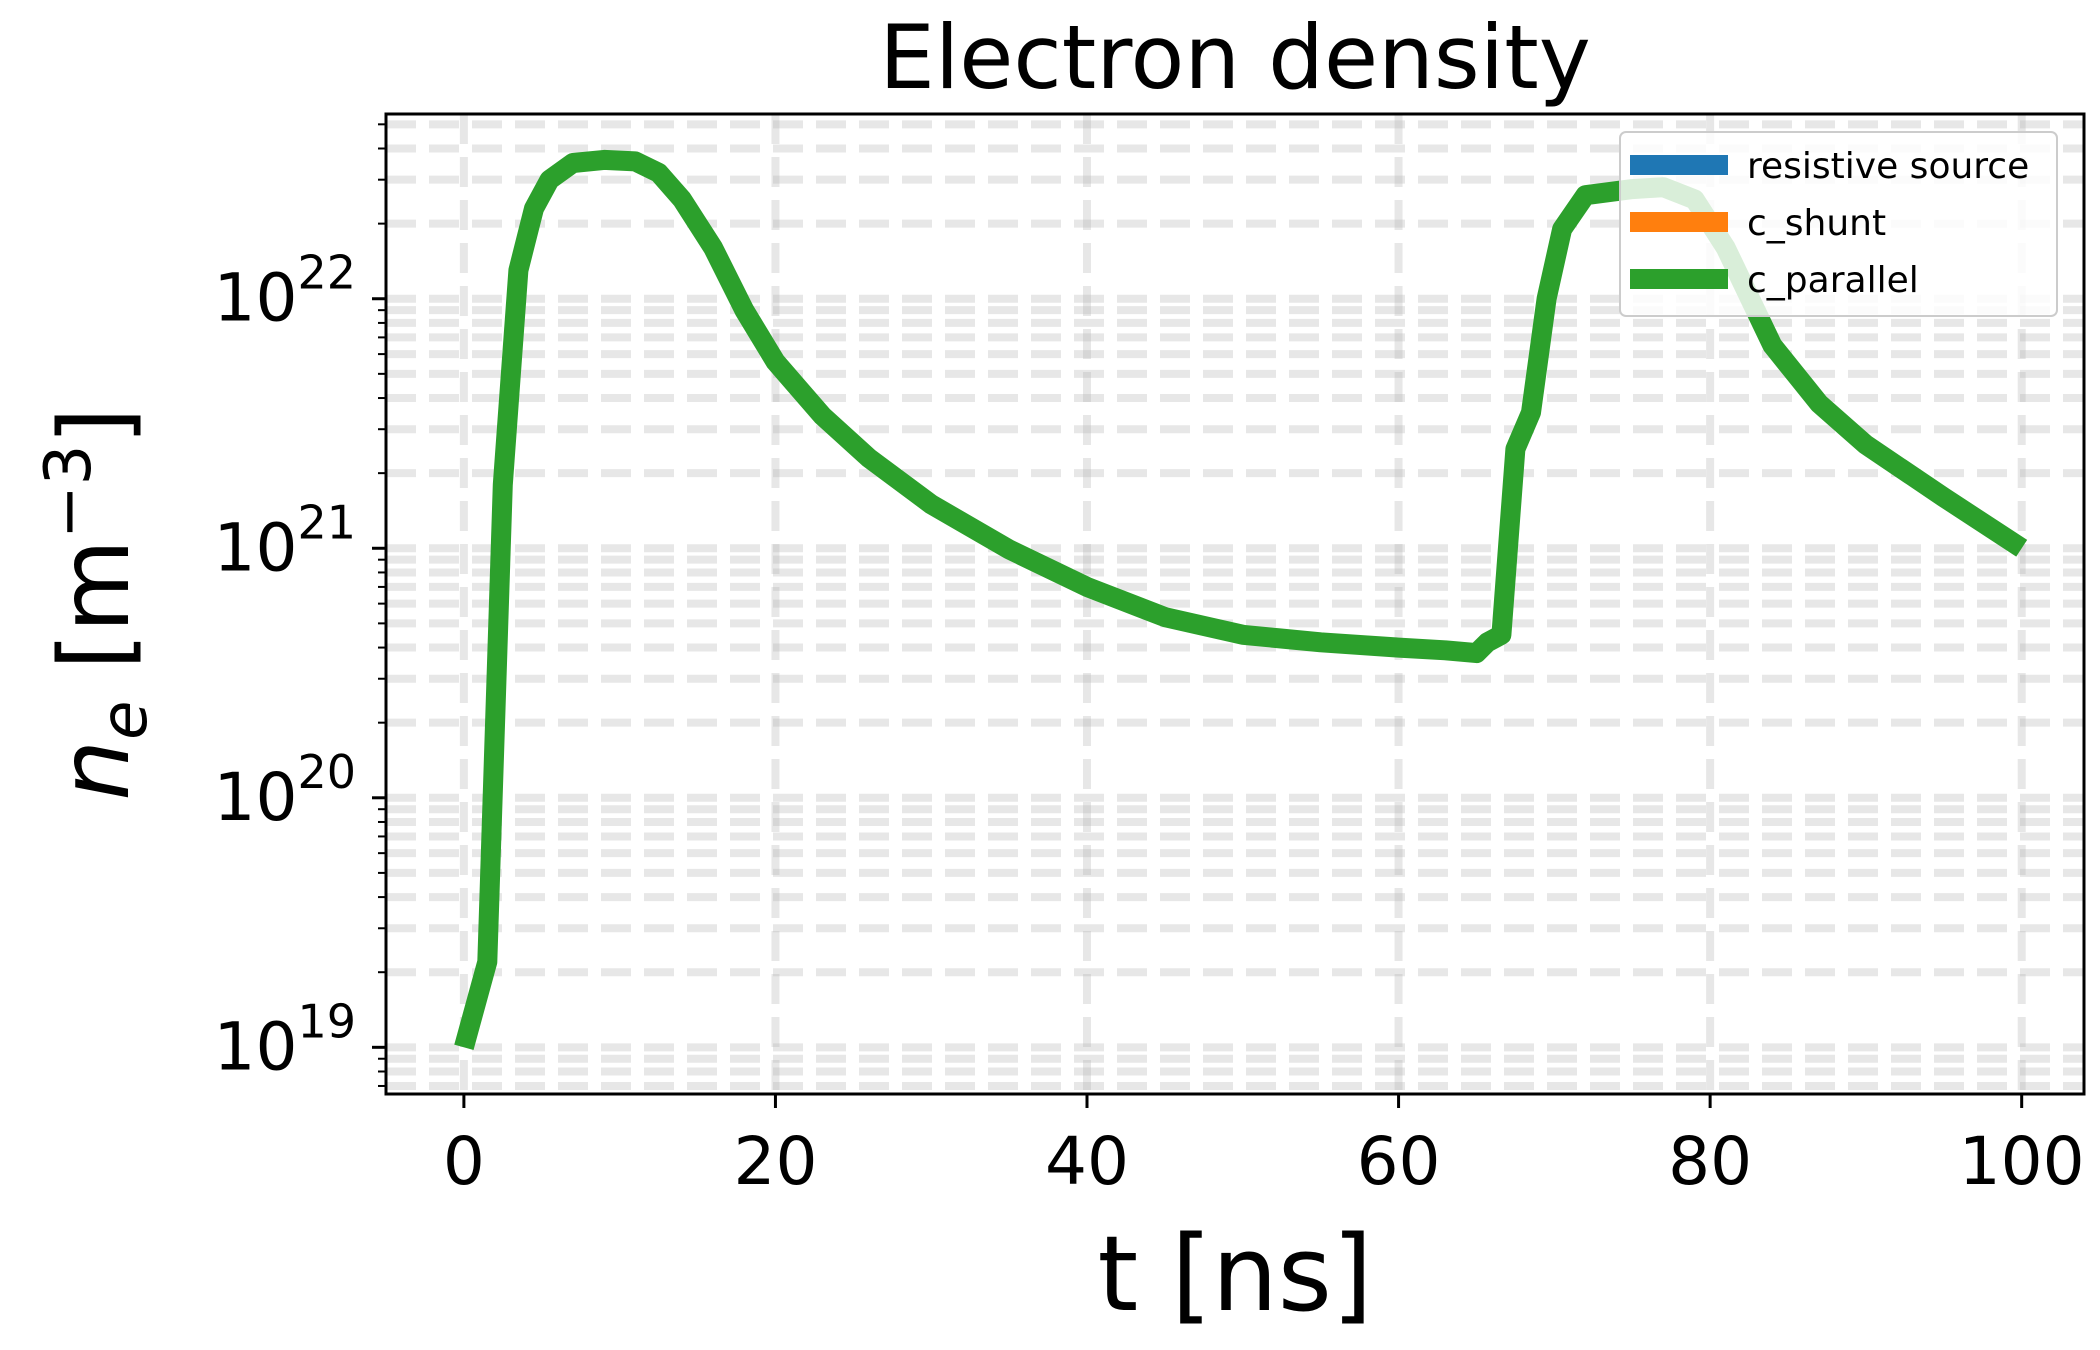 Image resolution: width=2100 pixels, height=1350 pixels. I want to click on y-tick-label-2: 1021, so click(284, 540).